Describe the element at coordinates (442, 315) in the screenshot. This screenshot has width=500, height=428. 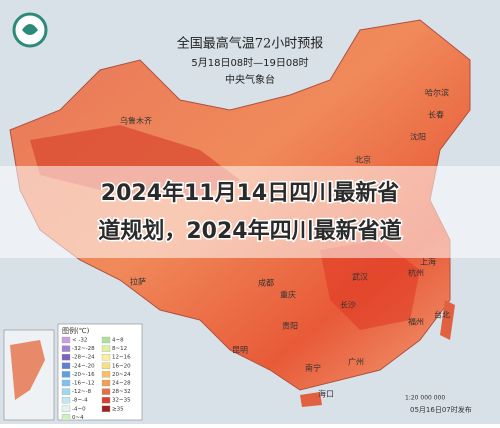
I see `city: 台北` at that location.